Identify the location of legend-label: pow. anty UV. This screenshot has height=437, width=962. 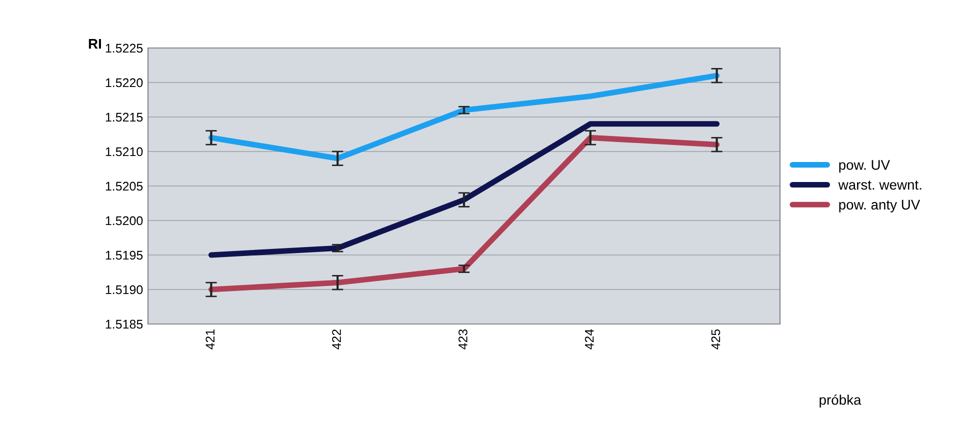
(879, 206).